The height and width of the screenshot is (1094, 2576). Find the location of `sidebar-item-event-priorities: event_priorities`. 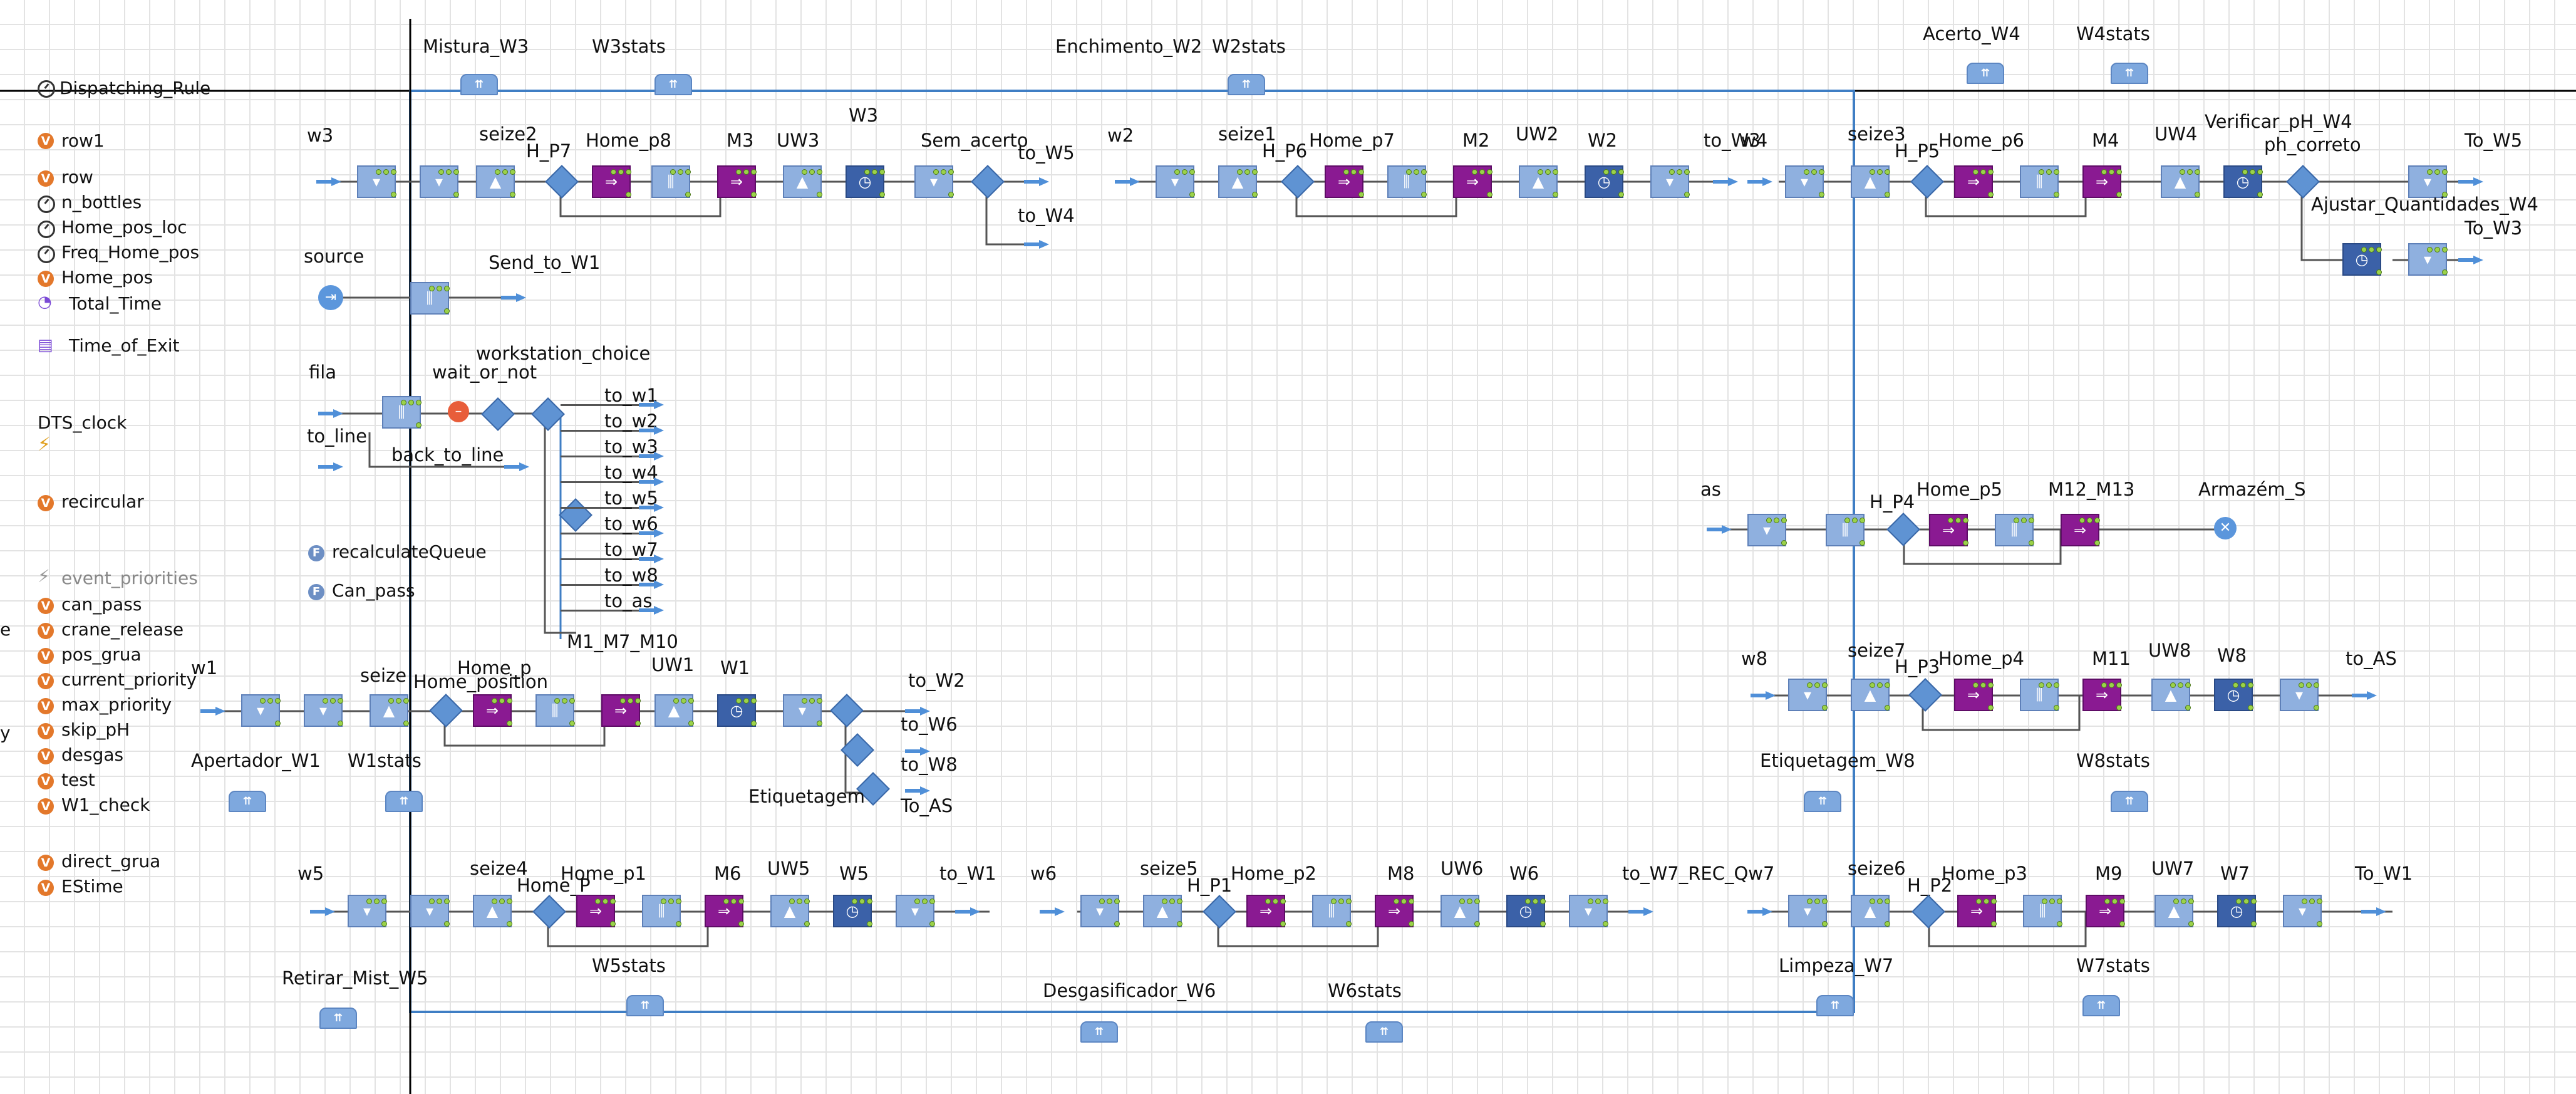

sidebar-item-event-priorities: event_priorities is located at coordinates (129, 578).